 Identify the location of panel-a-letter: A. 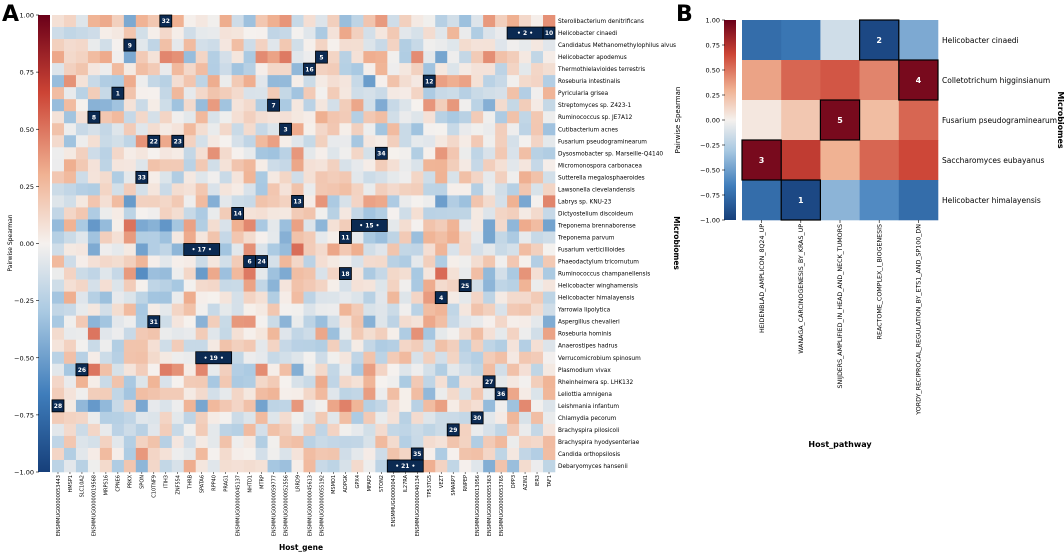
(10, 14).